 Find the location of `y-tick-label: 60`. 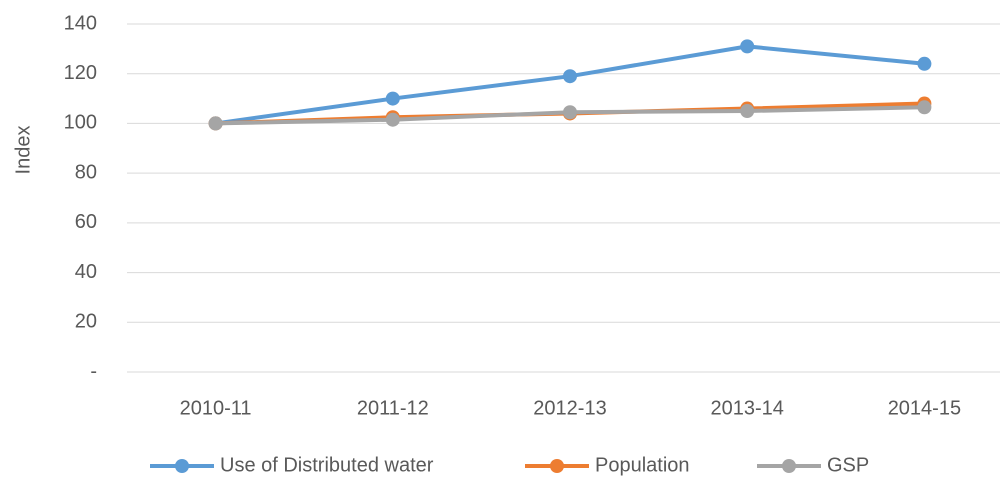

y-tick-label: 60 is located at coordinates (86, 222).